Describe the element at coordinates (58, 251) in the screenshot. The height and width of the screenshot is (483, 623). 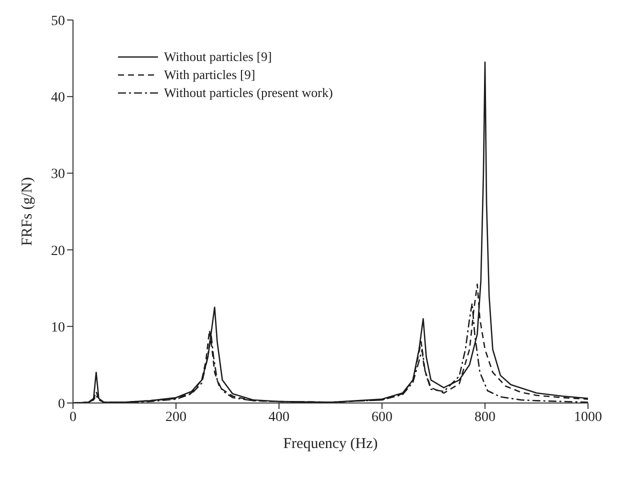
I see `y-tick-label: 20` at that location.